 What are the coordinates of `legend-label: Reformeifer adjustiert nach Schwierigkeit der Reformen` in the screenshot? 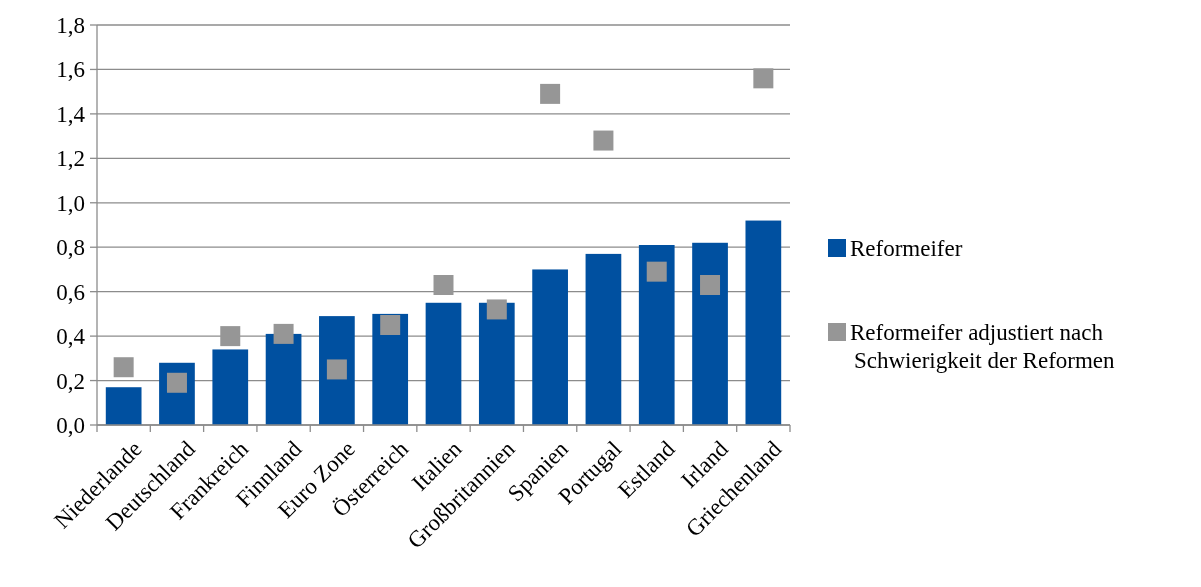 It's located at (983, 347).